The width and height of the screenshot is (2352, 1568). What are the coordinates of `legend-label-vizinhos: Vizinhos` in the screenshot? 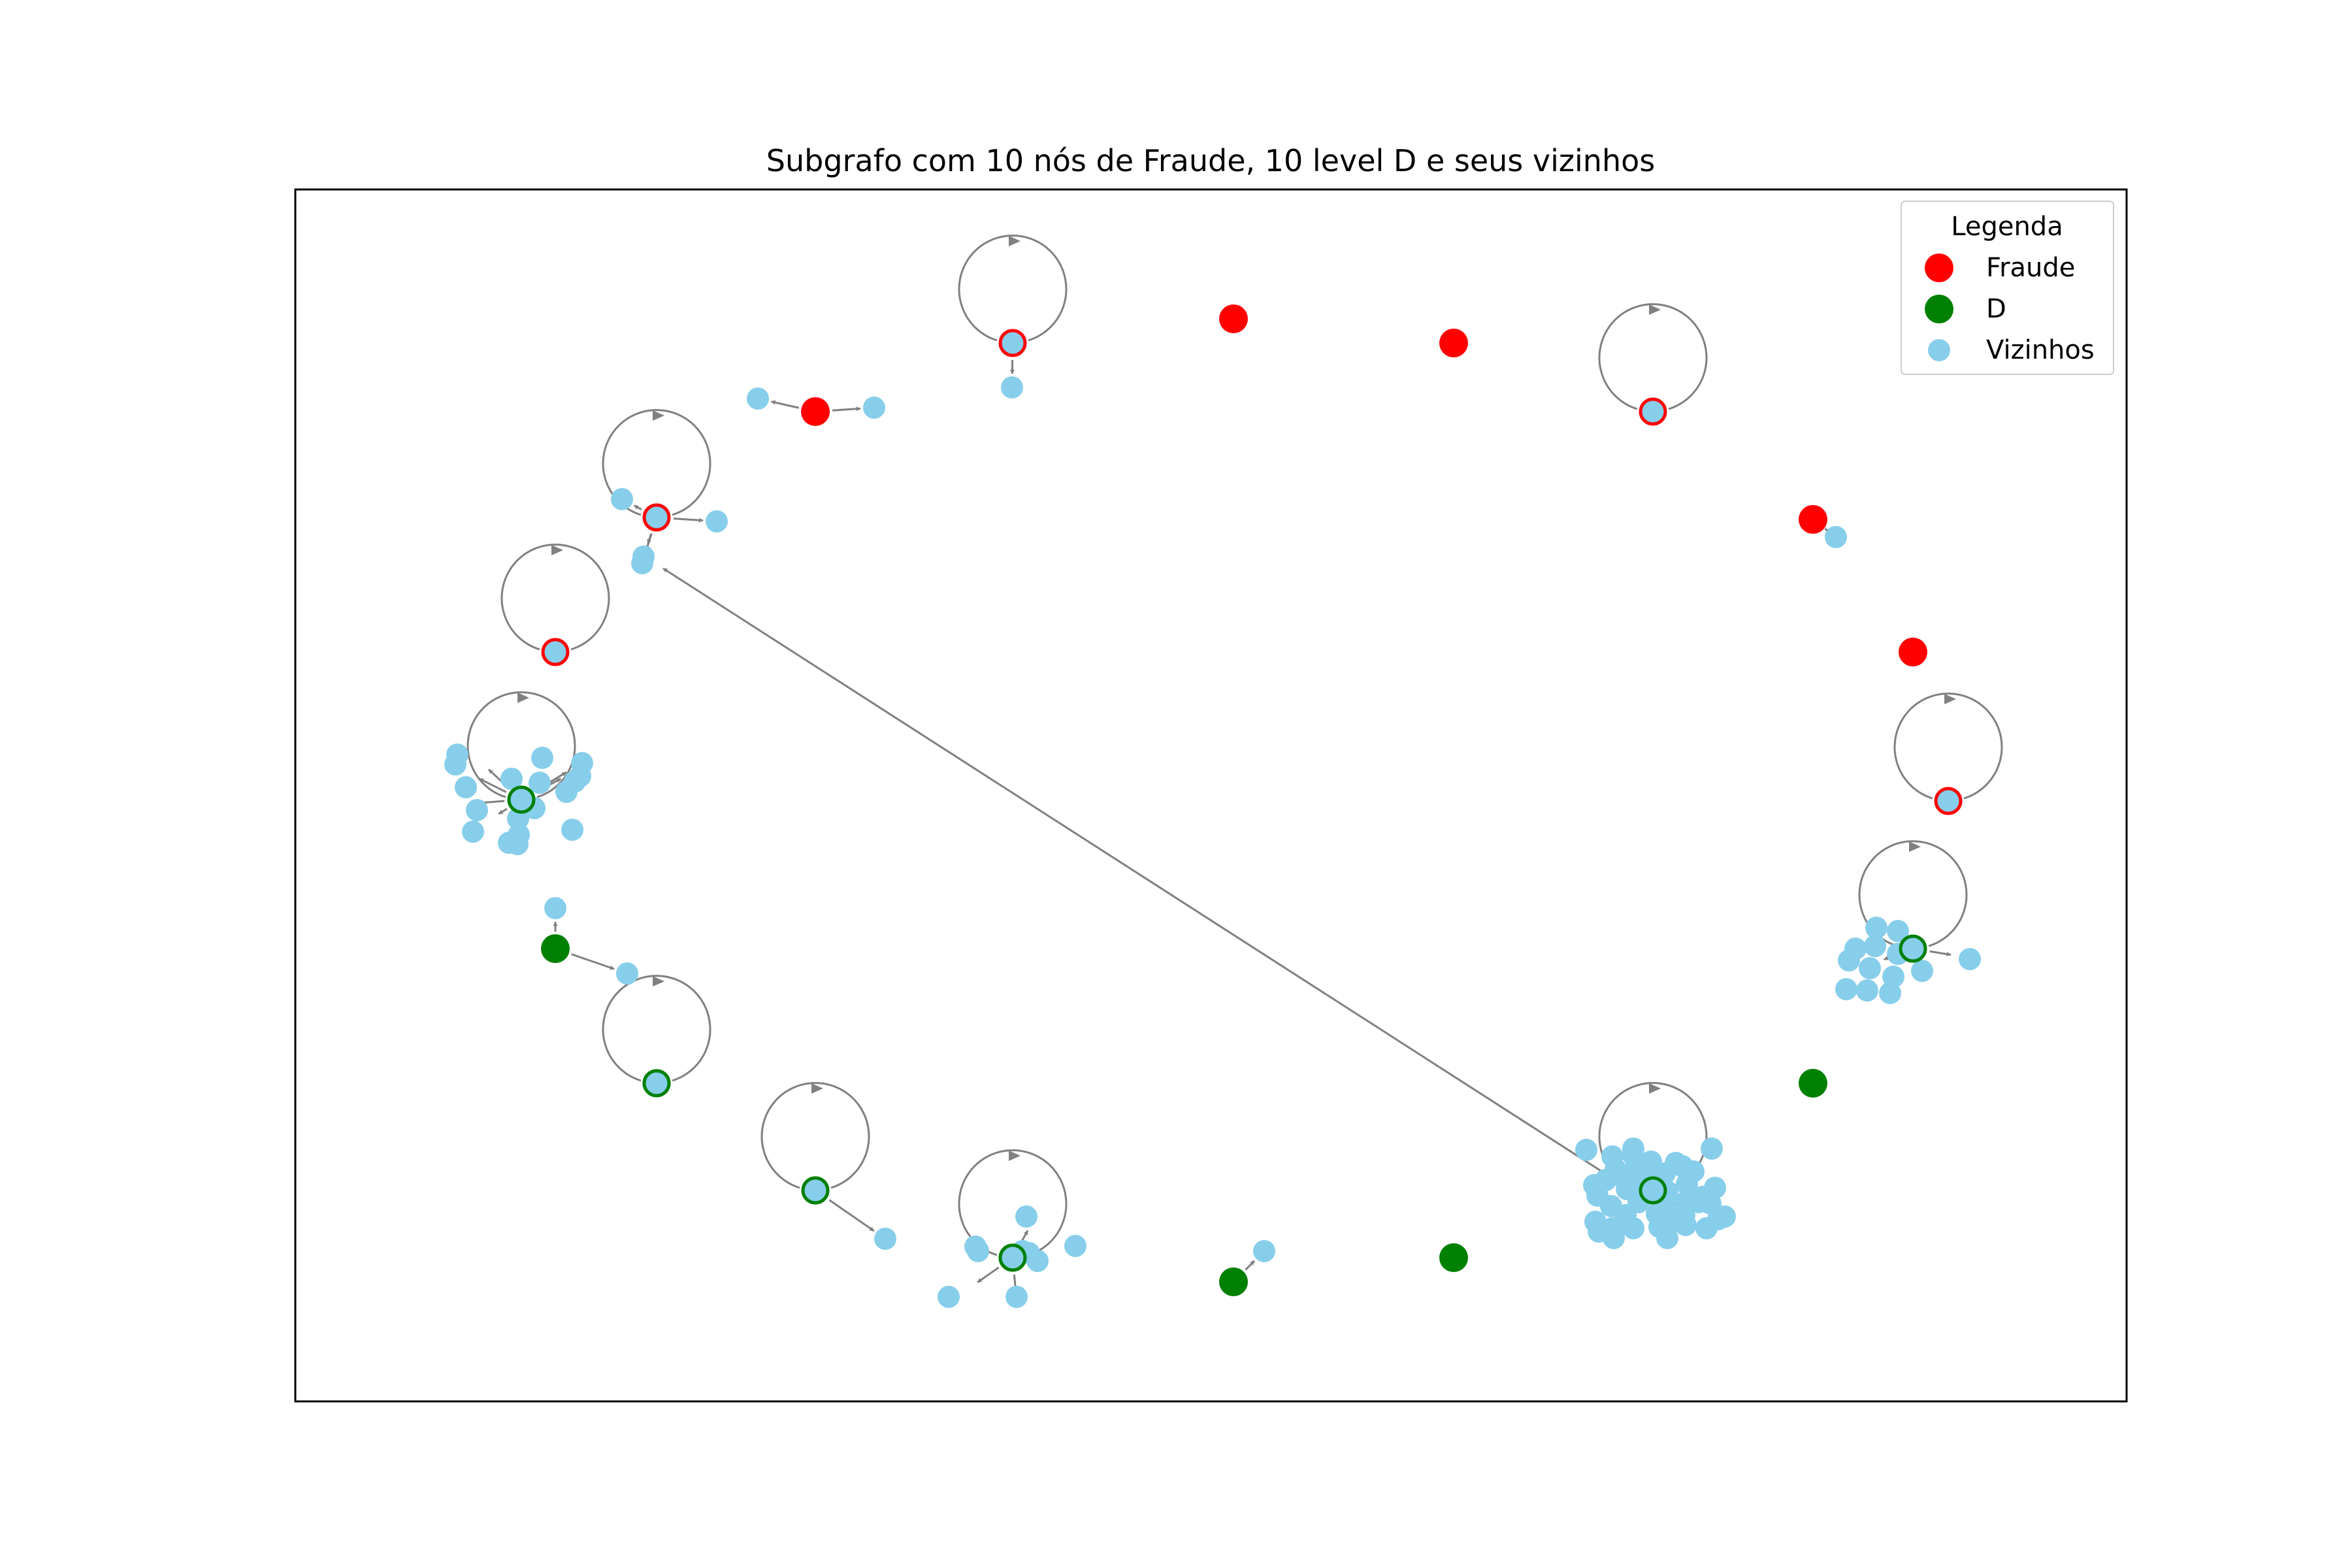 It's located at (2040, 350).